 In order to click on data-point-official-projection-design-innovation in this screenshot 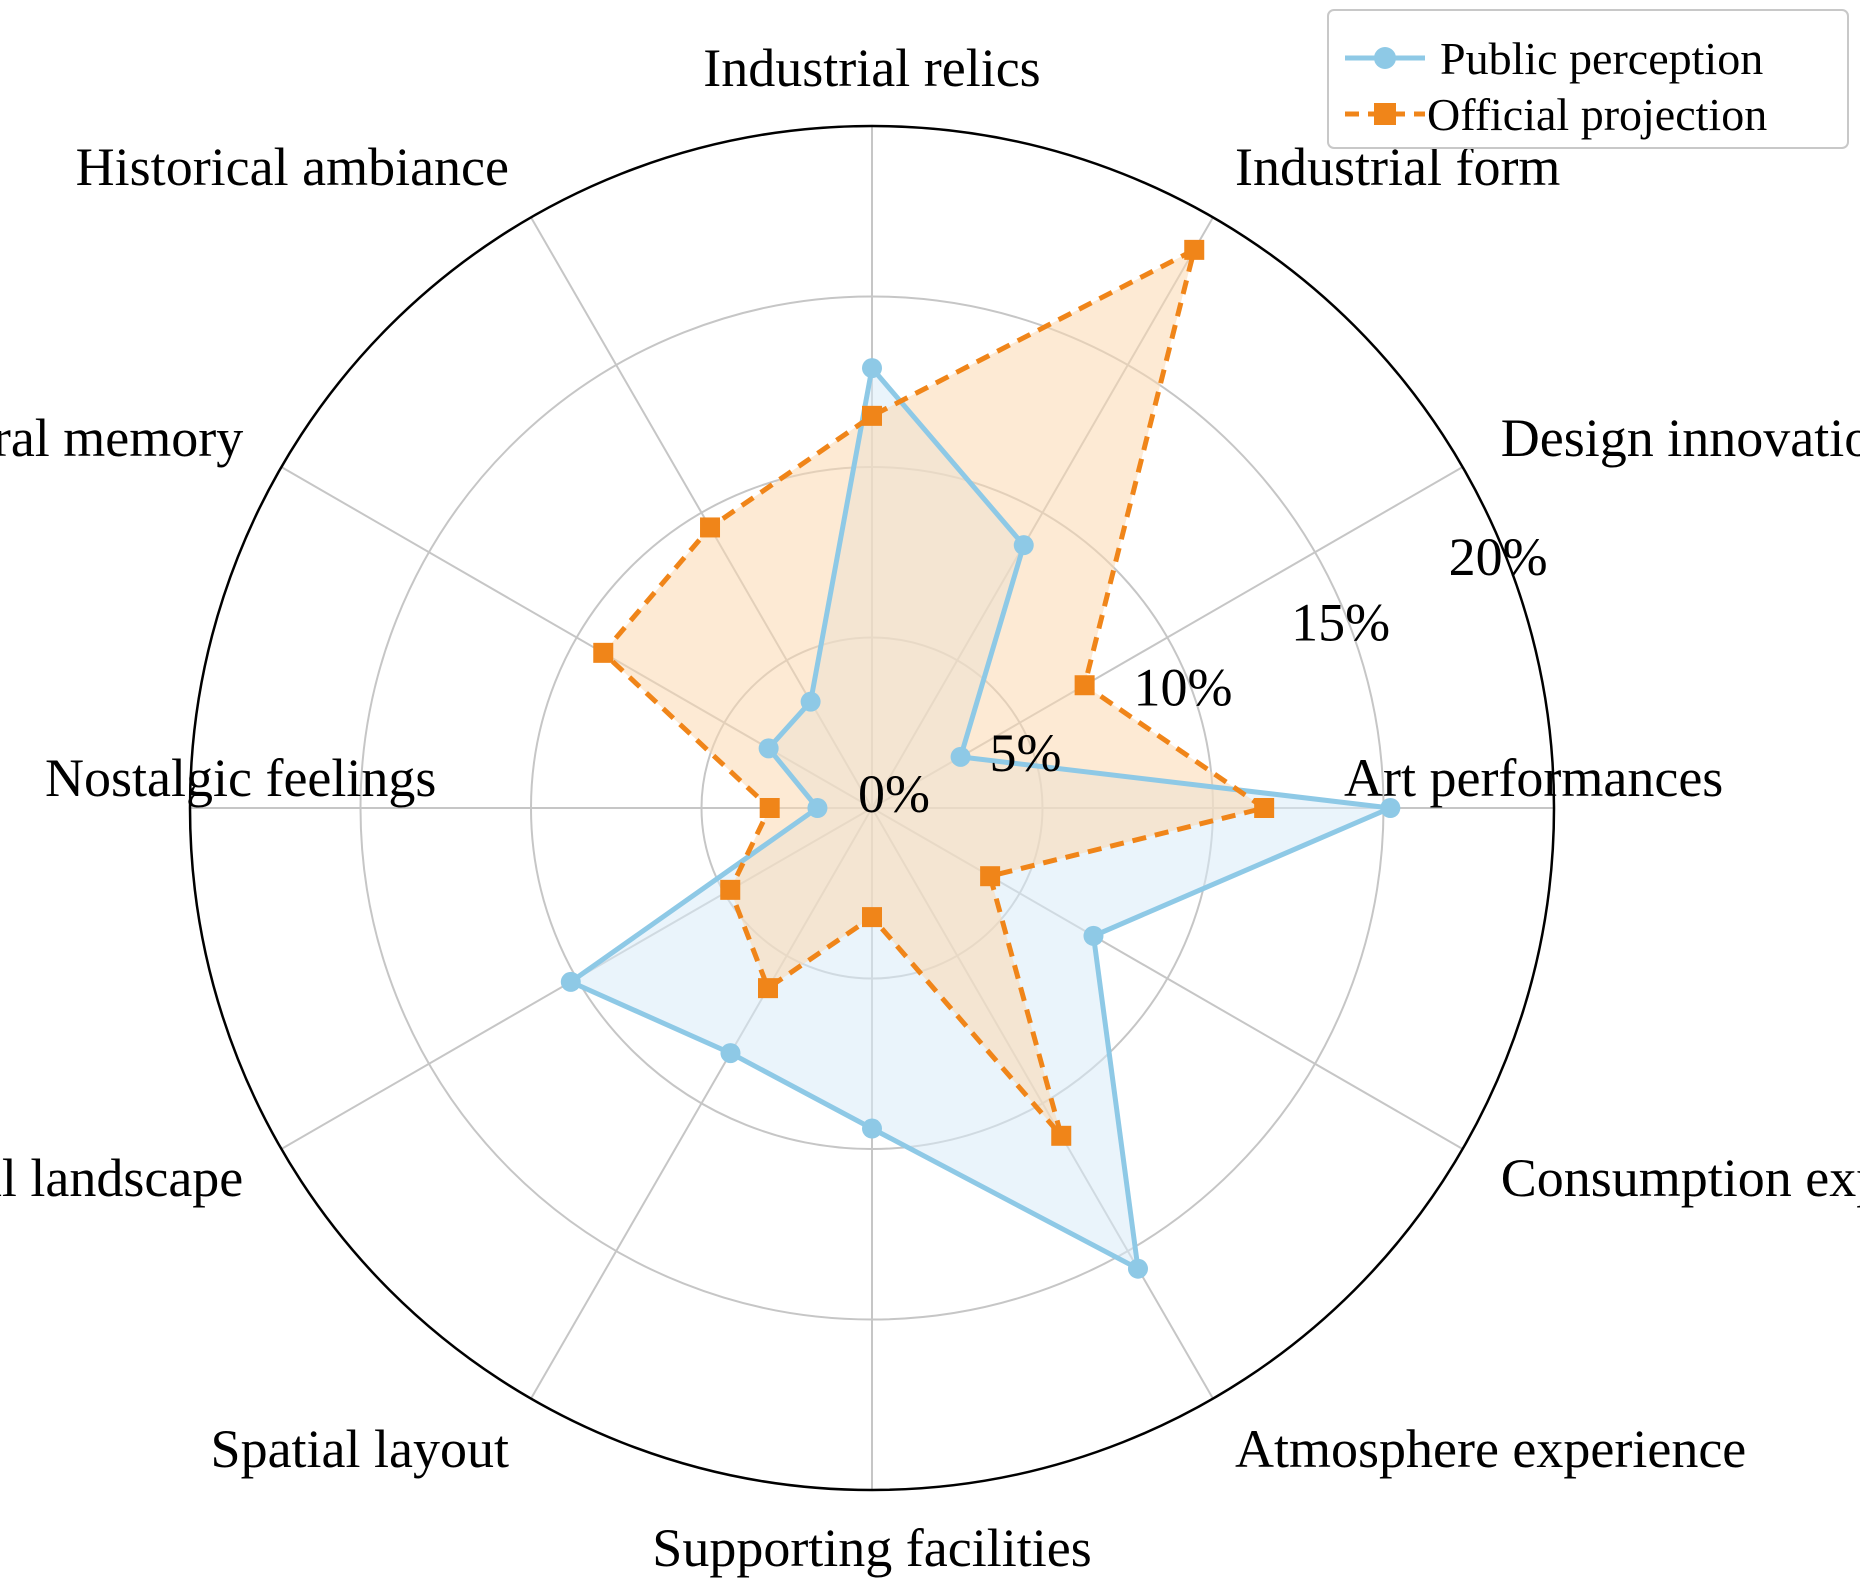, I will do `click(1084, 685)`.